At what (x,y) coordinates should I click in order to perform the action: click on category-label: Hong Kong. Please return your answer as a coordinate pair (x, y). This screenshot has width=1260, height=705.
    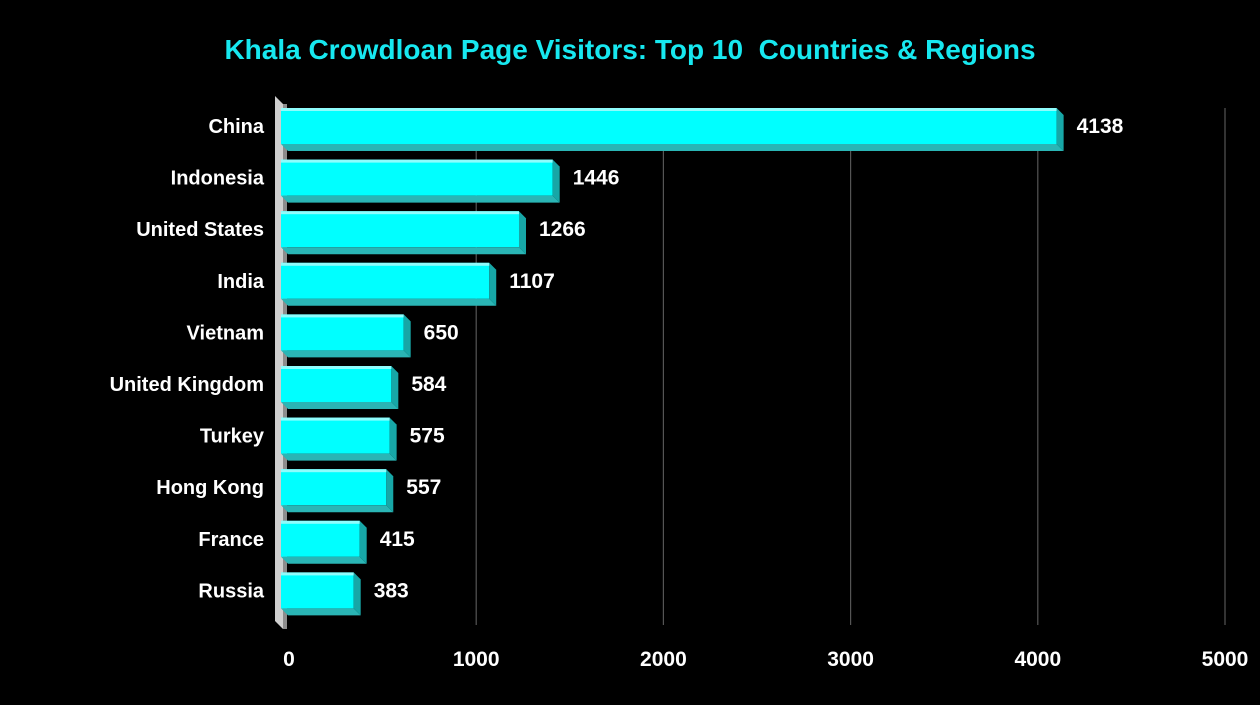
    Looking at the image, I should click on (210, 488).